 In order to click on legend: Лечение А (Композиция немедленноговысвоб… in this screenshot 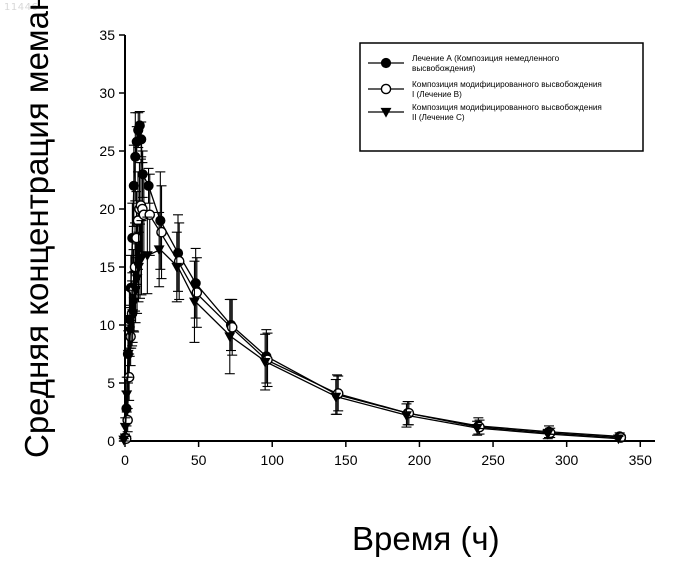, I will do `click(501, 97)`.